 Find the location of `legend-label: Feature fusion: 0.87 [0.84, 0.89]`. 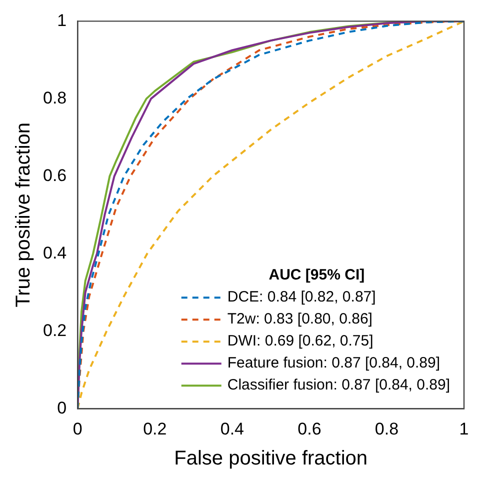

legend-label: Feature fusion: 0.87 [0.84, 0.89] is located at coordinates (333, 363).